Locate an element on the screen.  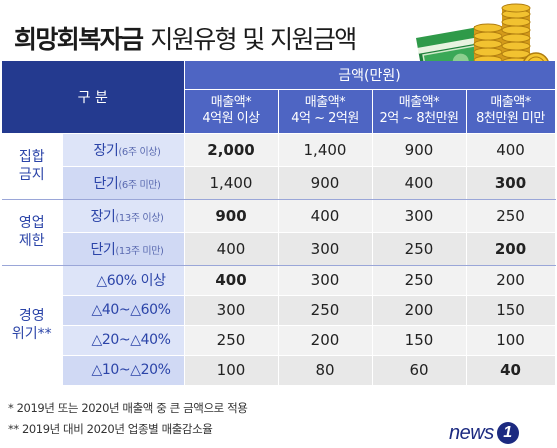
row-label: △10~△20% is located at coordinates (123, 370).